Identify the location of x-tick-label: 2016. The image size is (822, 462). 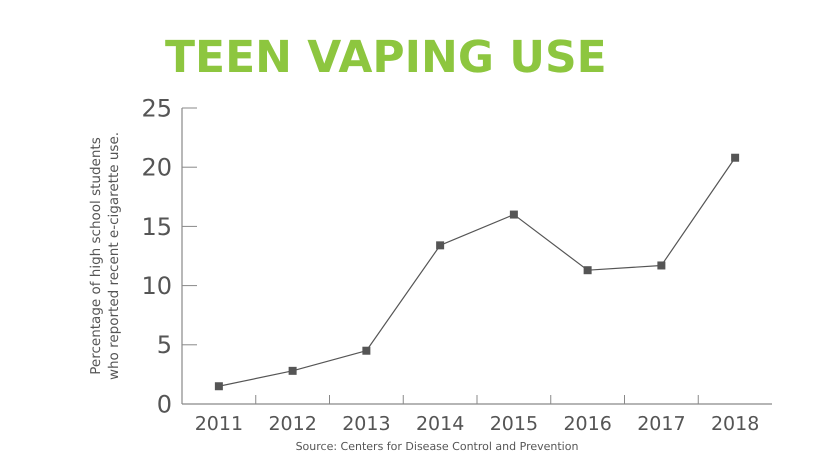
(587, 424).